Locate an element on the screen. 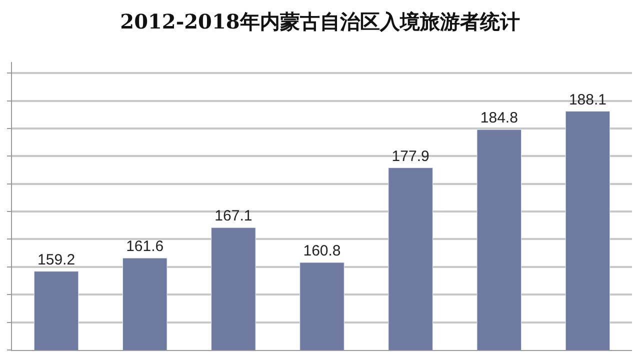 The width and height of the screenshot is (640, 360). chart-title: 2012-2018年内蒙古自治区入境旅游者统计 is located at coordinates (320, 21).